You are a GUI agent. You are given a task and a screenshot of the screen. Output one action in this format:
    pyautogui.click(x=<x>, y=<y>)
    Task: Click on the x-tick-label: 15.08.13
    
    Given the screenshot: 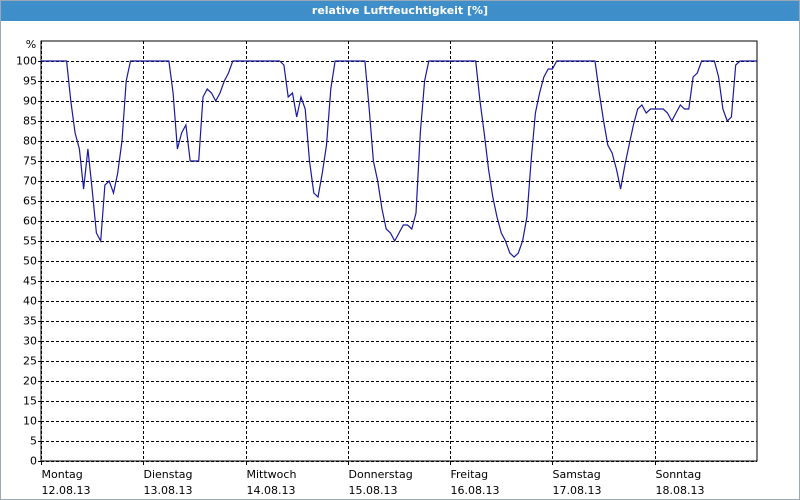 What is the action you would take?
    pyautogui.click(x=373, y=490)
    